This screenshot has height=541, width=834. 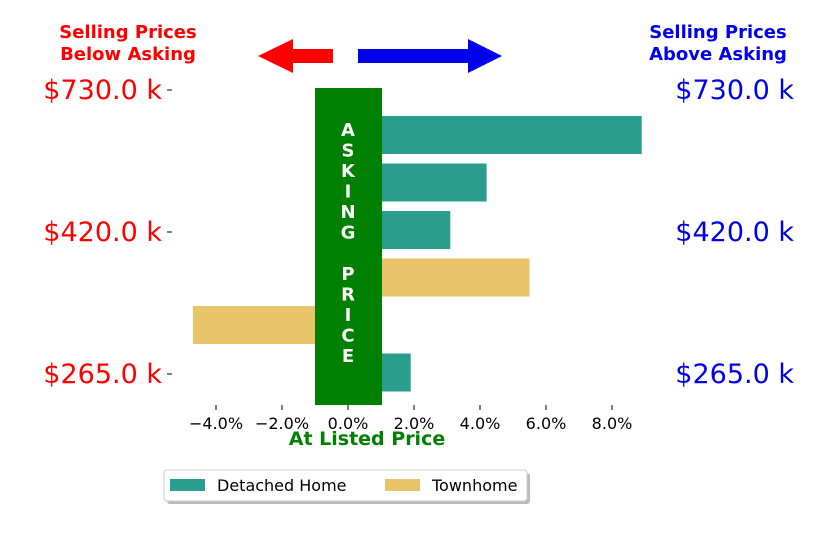 What do you see at coordinates (348, 233) in the screenshot?
I see `asking-letter: G` at bounding box center [348, 233].